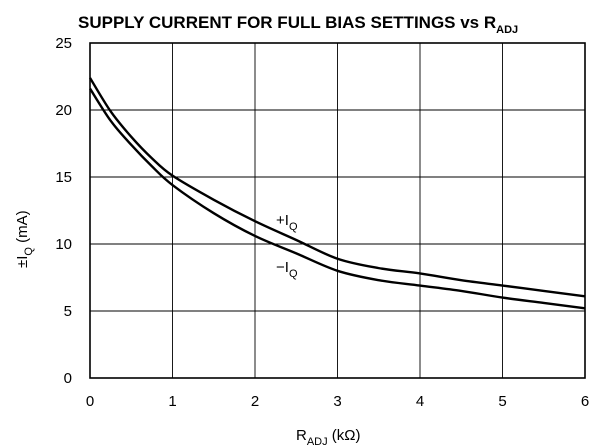  I want to click on y-tick-label-5: 25, so click(63, 43).